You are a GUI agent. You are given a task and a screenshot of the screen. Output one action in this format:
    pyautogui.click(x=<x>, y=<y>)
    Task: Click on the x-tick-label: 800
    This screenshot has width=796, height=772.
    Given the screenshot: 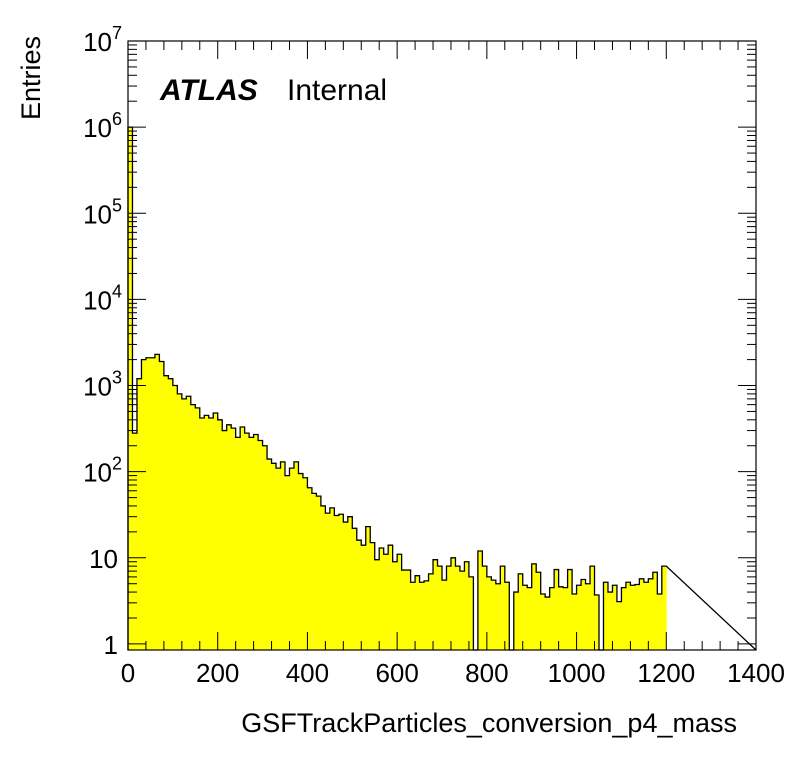 What is the action you would take?
    pyautogui.click(x=486, y=673)
    